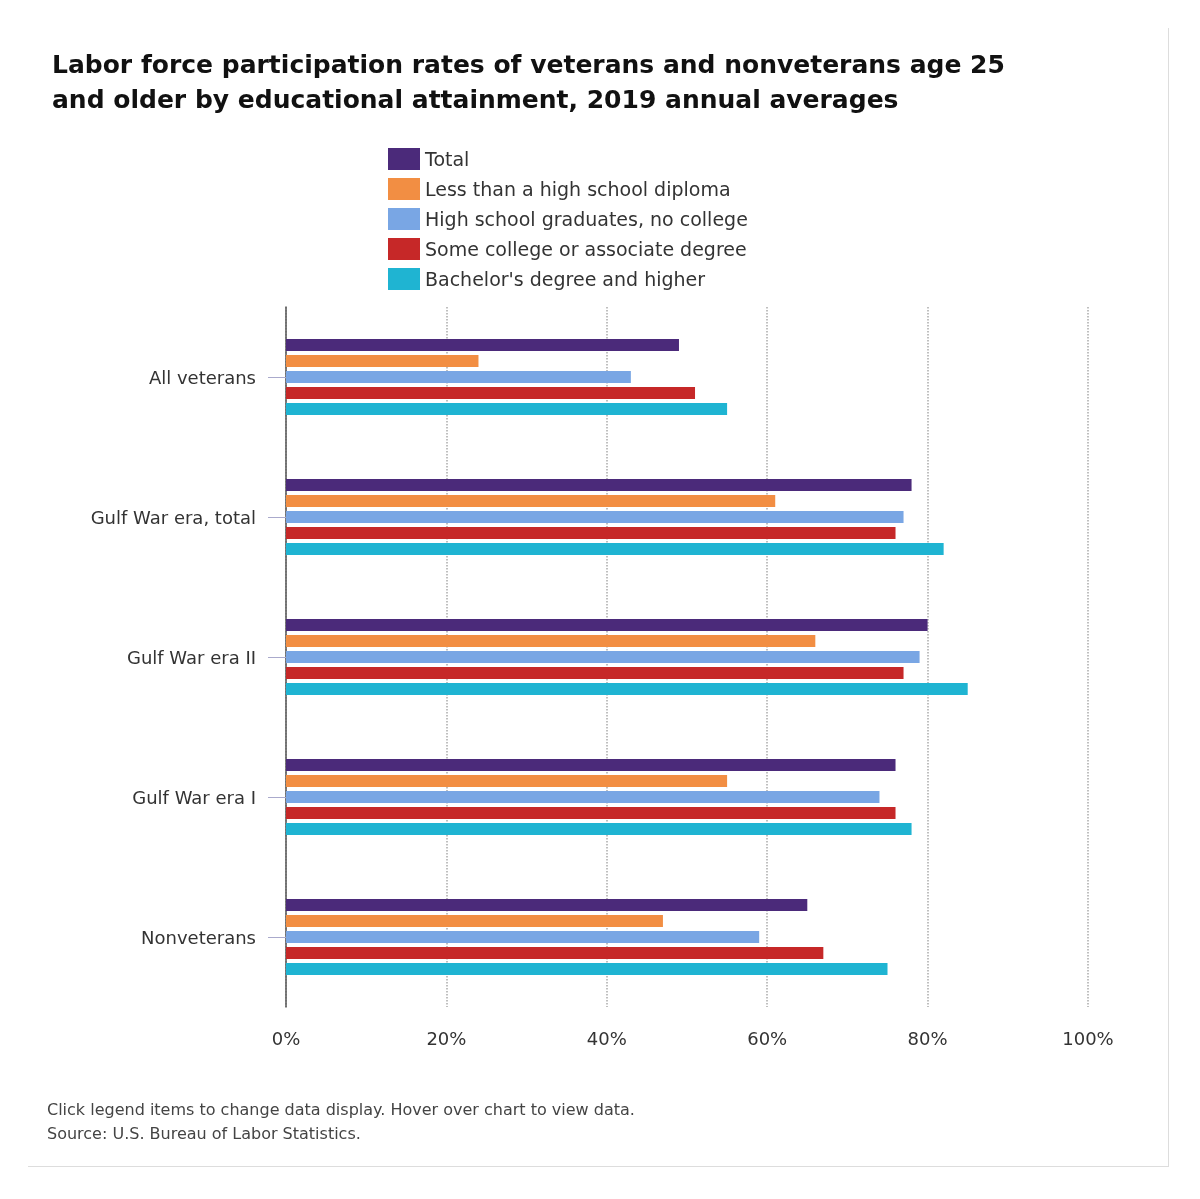  I want to click on x-tick-label: 40%, so click(606, 1038).